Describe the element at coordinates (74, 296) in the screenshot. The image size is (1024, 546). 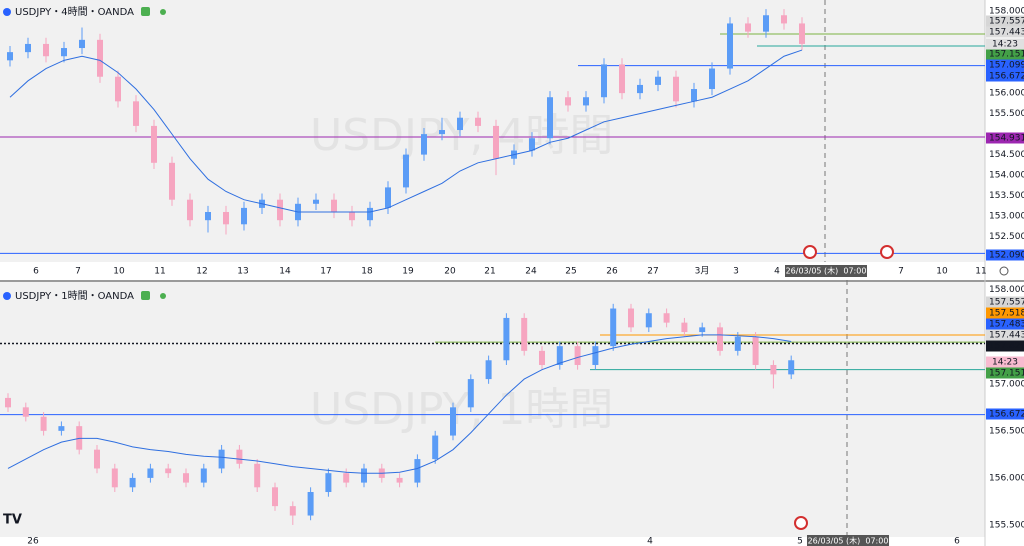
I see `chart-title: USDJPY・1時間・OANDA` at that location.